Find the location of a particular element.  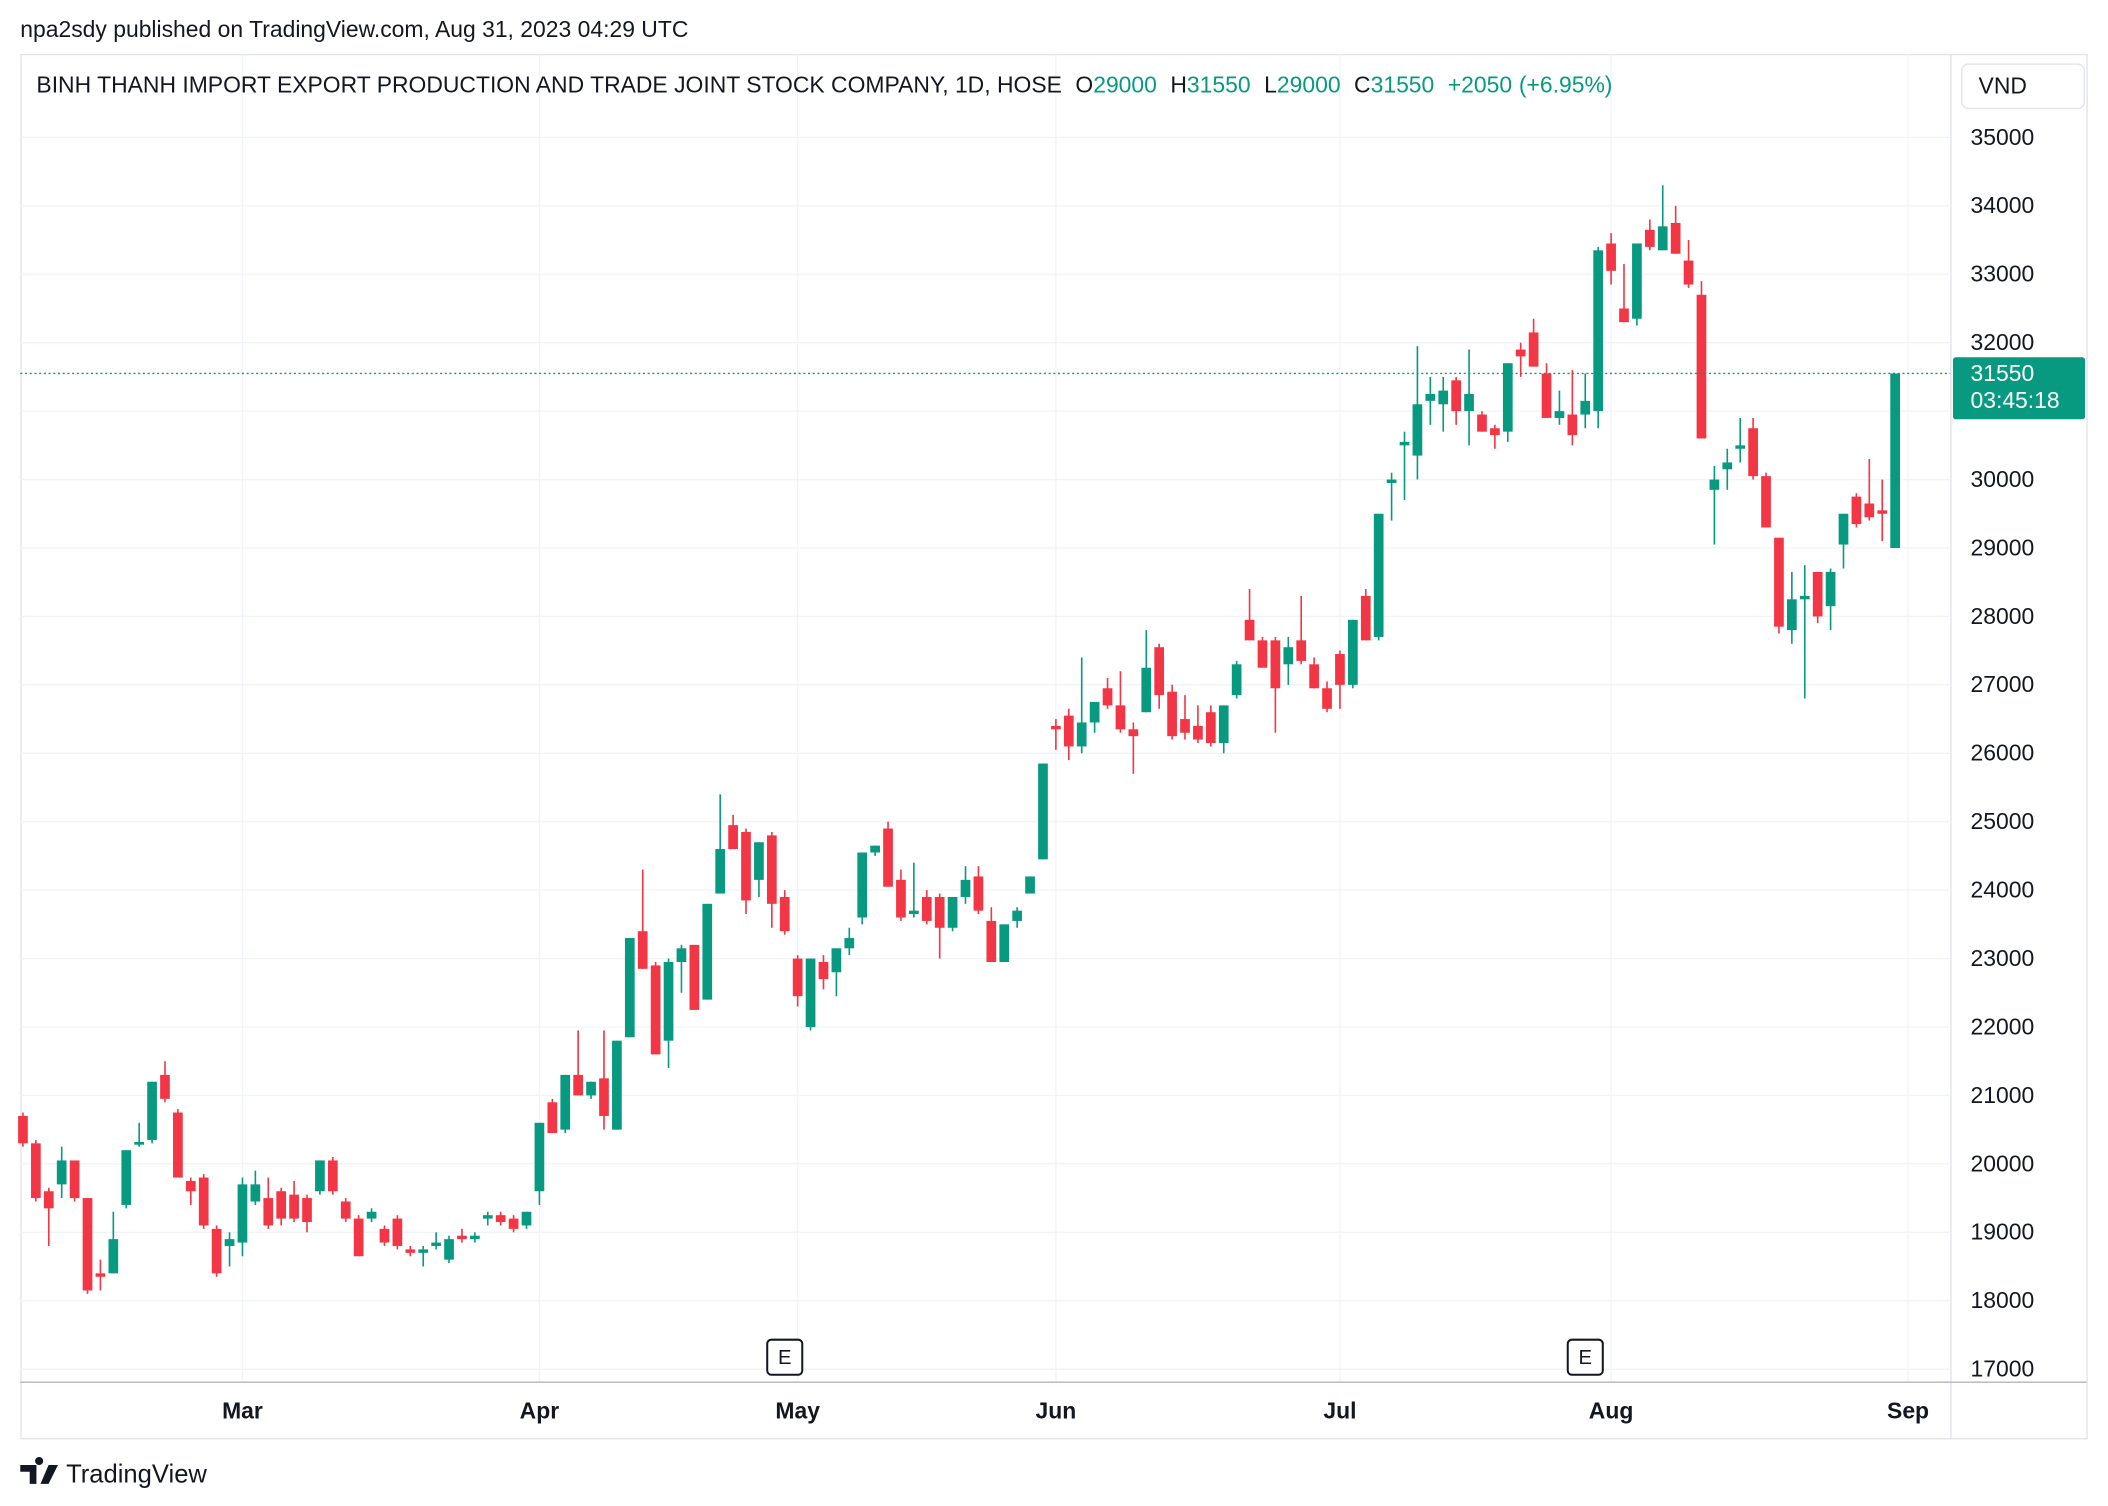

close-value: 31550 is located at coordinates (1403, 84).